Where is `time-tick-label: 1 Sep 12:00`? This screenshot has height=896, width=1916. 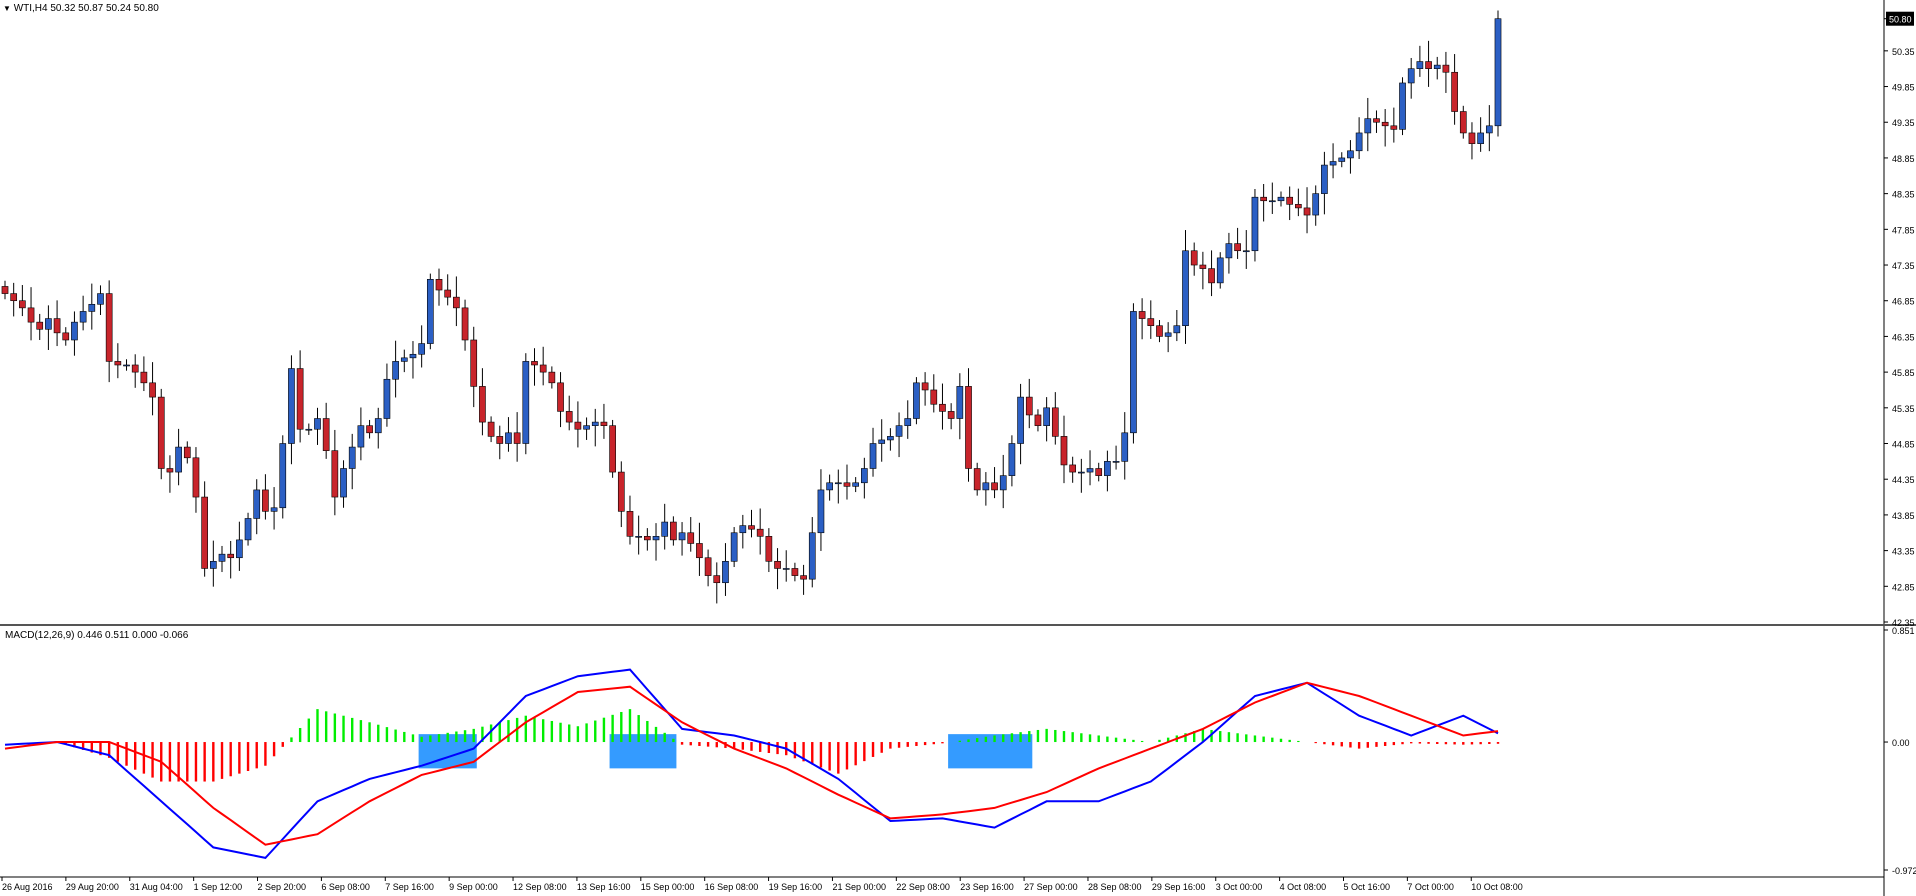 time-tick-label: 1 Sep 12:00 is located at coordinates (218, 887).